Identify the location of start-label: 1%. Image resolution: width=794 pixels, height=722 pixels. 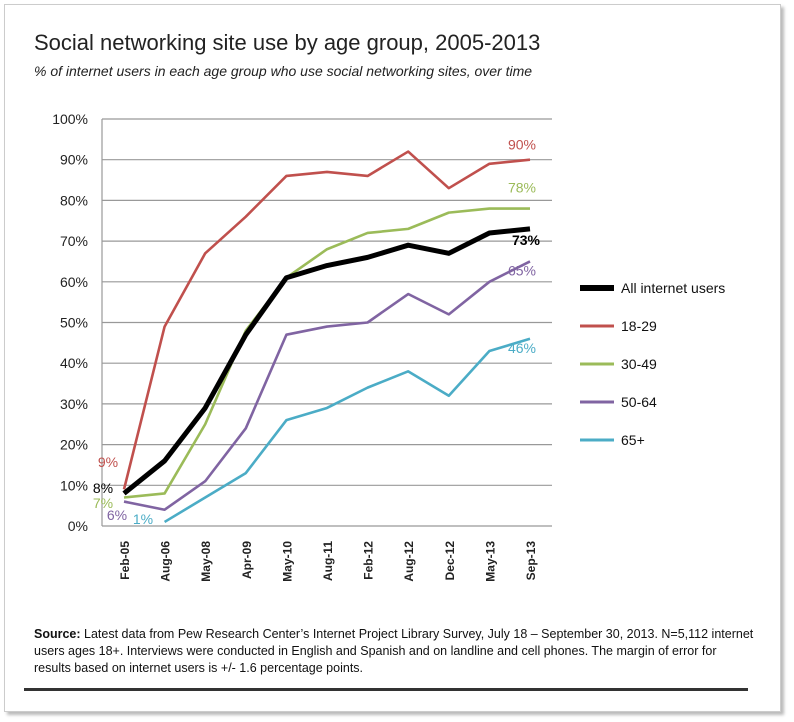
(143, 519).